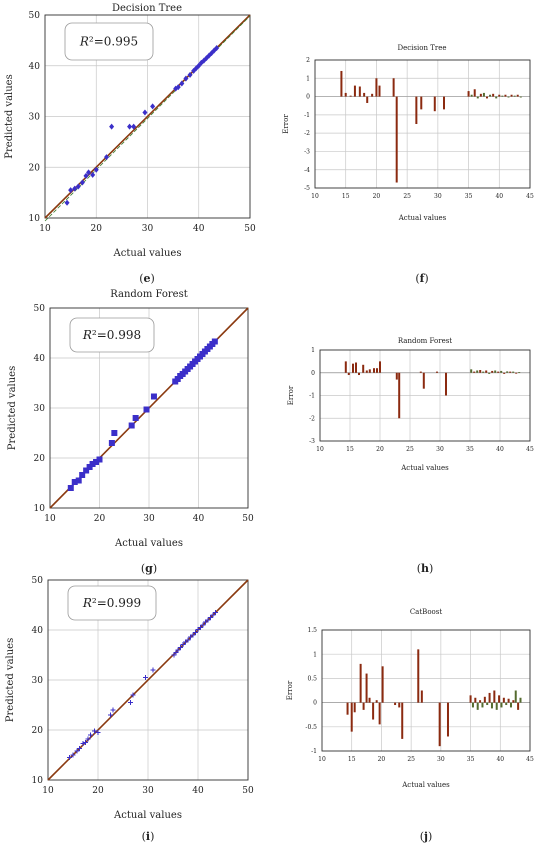  Describe the element at coordinates (312, 679) in the screenshot. I see `y-tick-label: 0.5` at that location.